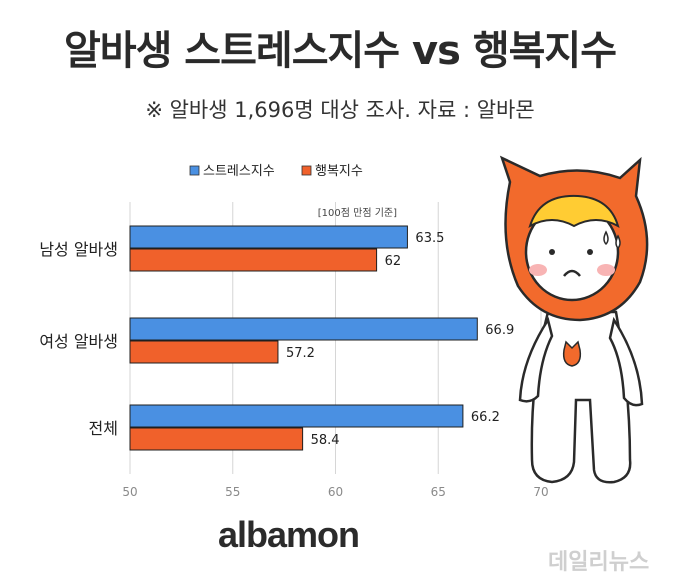  I want to click on data-label: 63.5, so click(429, 238).